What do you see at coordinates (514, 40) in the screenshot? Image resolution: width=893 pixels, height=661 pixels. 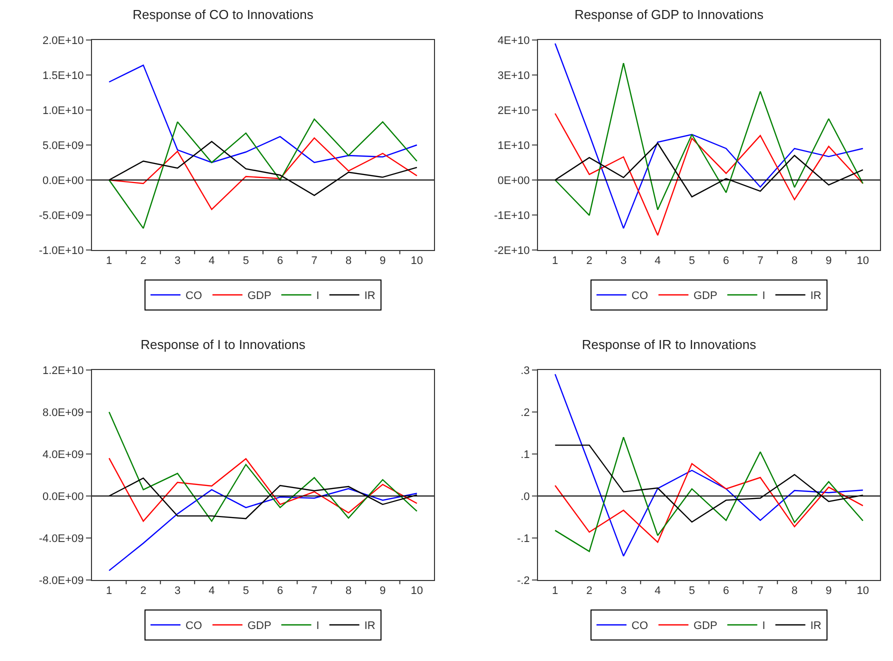 I see `y-tick-label: 4E+10` at bounding box center [514, 40].